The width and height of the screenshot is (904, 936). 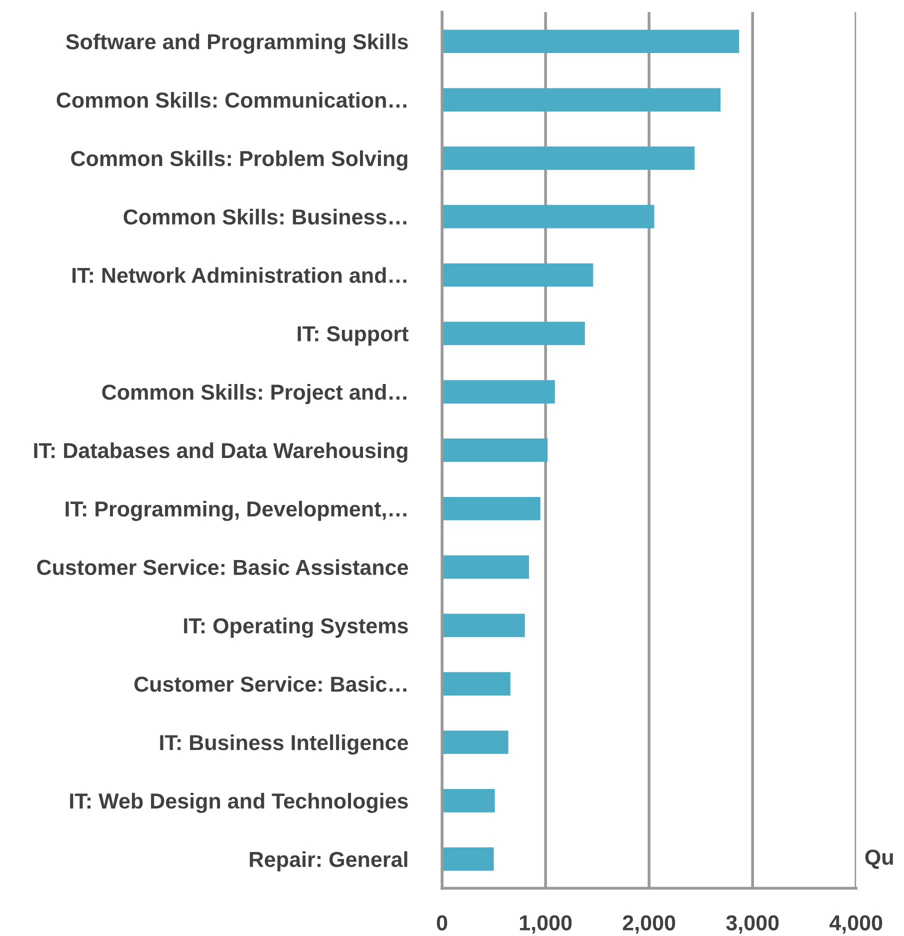 What do you see at coordinates (855, 924) in the screenshot?
I see `x-tick-label: 4,000` at bounding box center [855, 924].